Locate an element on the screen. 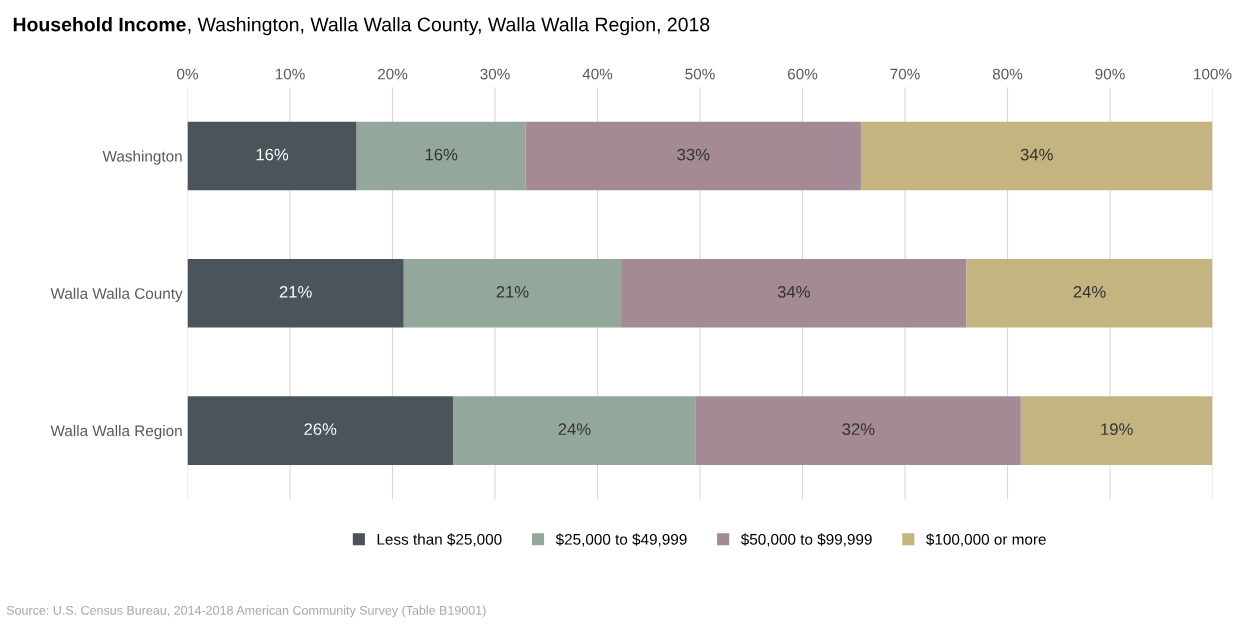  x-tick-label: 70% is located at coordinates (905, 74).